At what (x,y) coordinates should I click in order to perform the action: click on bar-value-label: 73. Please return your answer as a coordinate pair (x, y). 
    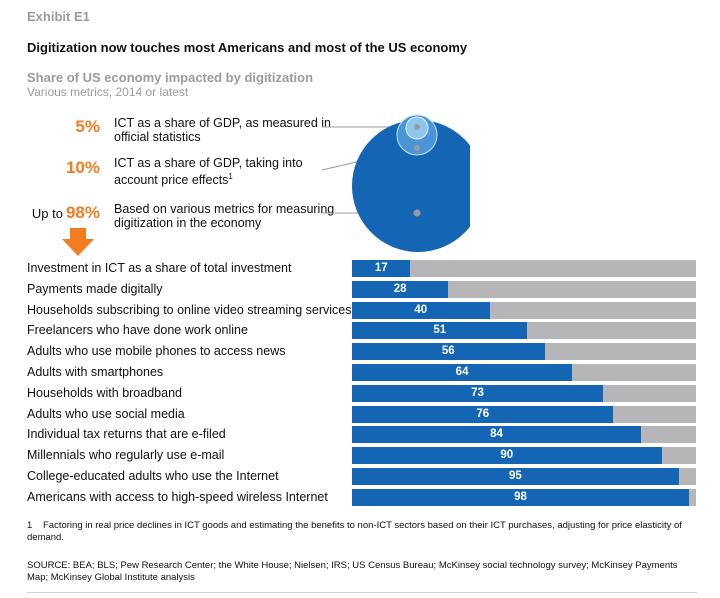
    Looking at the image, I should click on (477, 392).